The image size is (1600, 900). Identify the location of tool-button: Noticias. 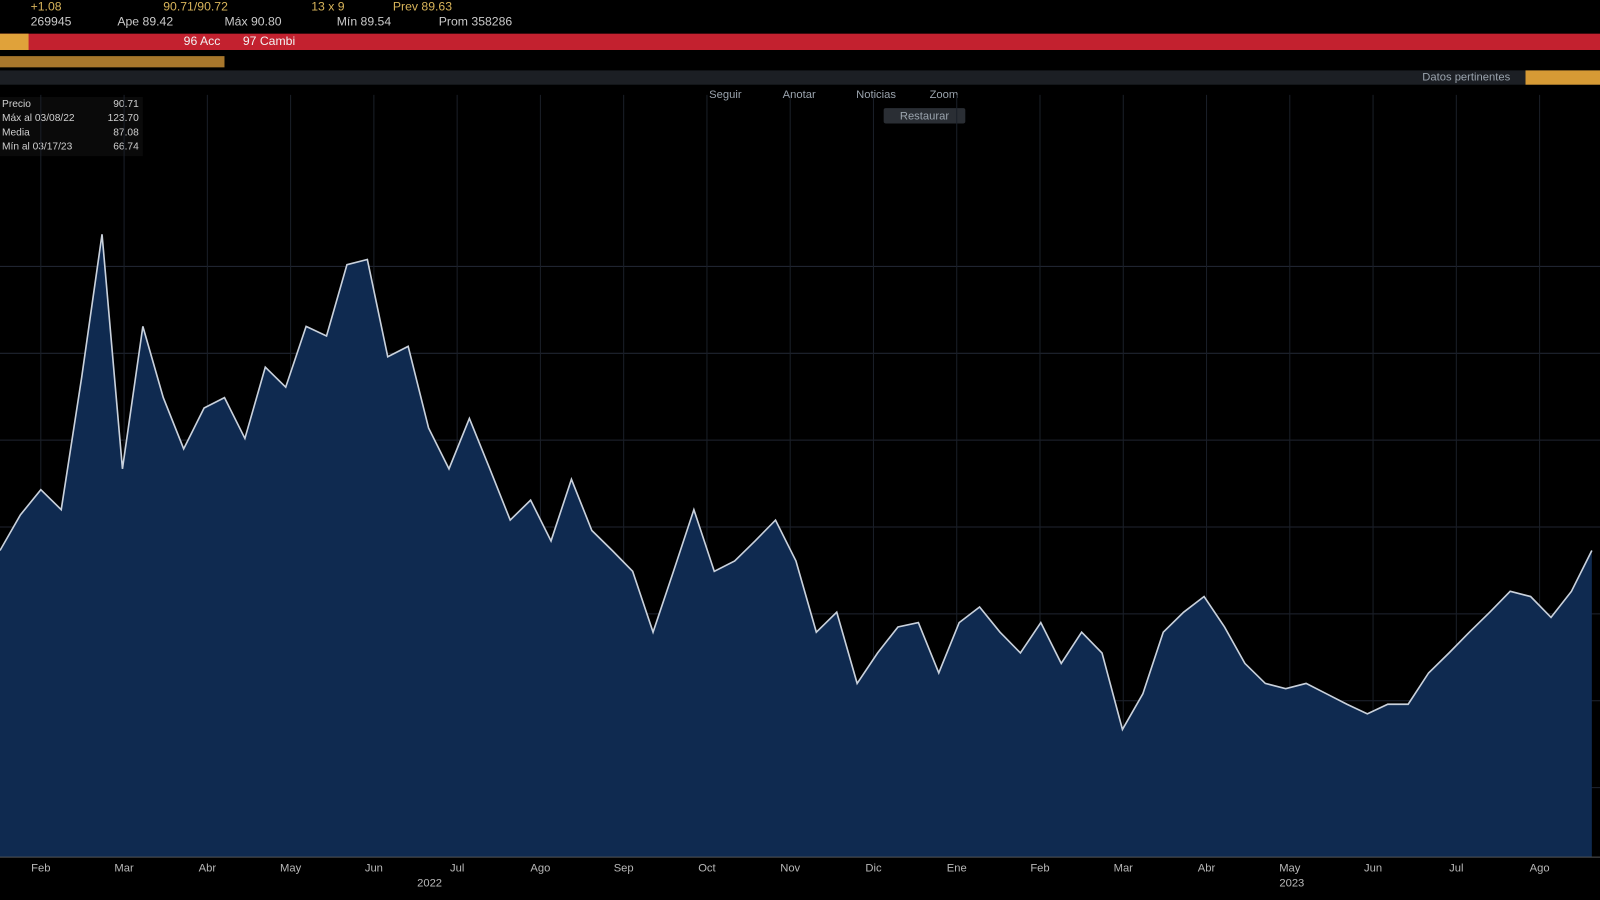
(876, 95).